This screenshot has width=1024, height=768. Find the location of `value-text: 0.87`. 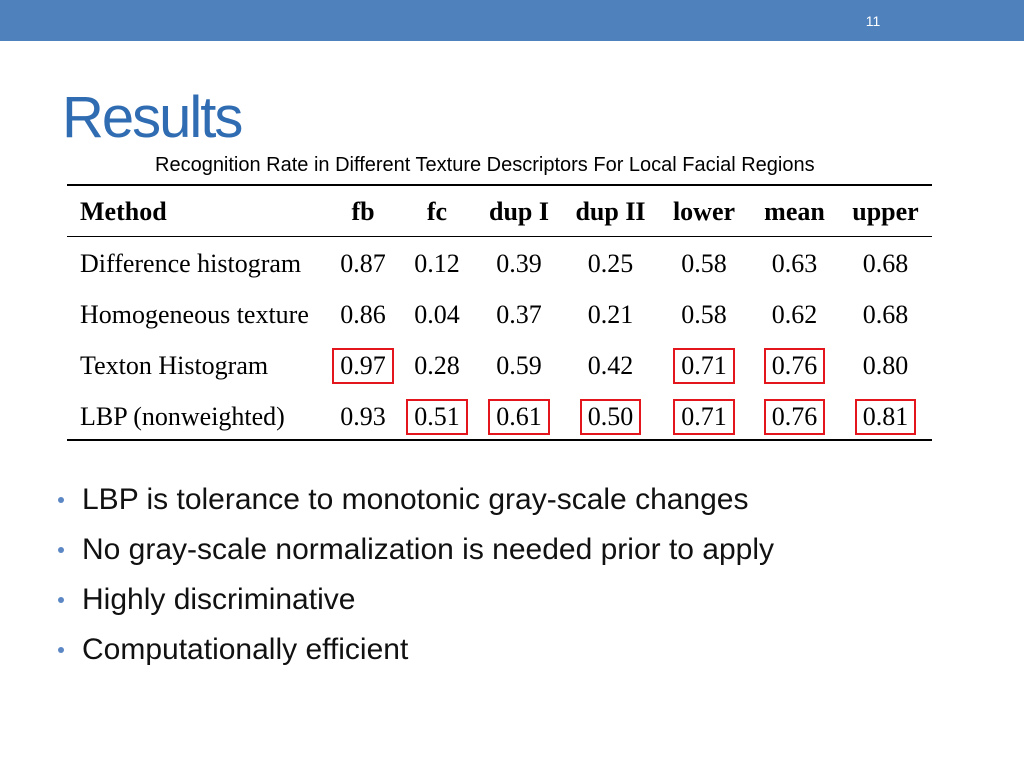

value-text: 0.87 is located at coordinates (363, 264).